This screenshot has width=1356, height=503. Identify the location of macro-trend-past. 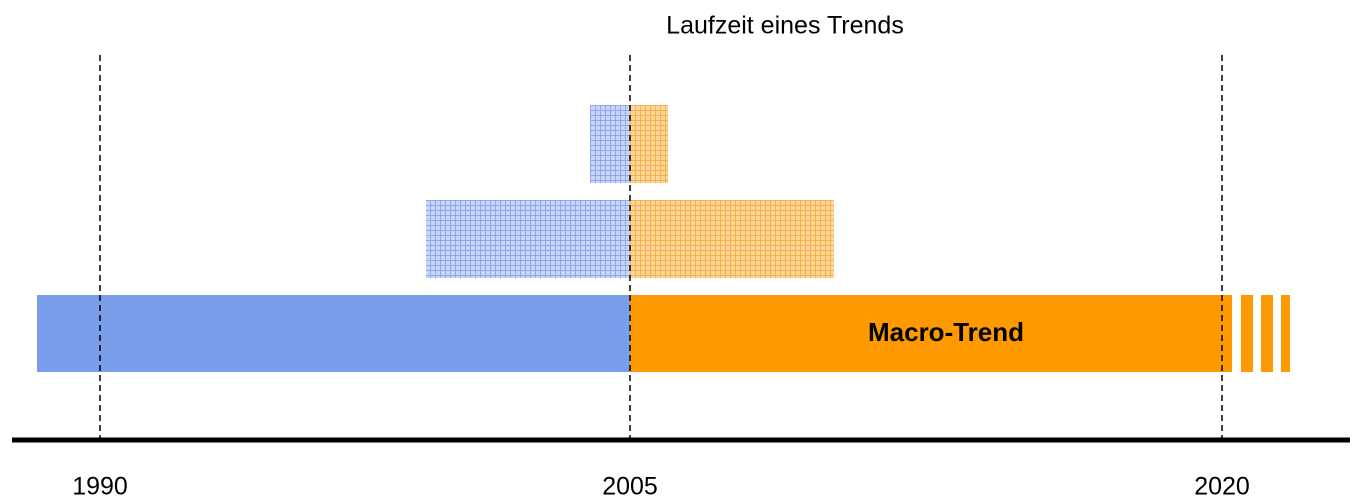
(333, 333).